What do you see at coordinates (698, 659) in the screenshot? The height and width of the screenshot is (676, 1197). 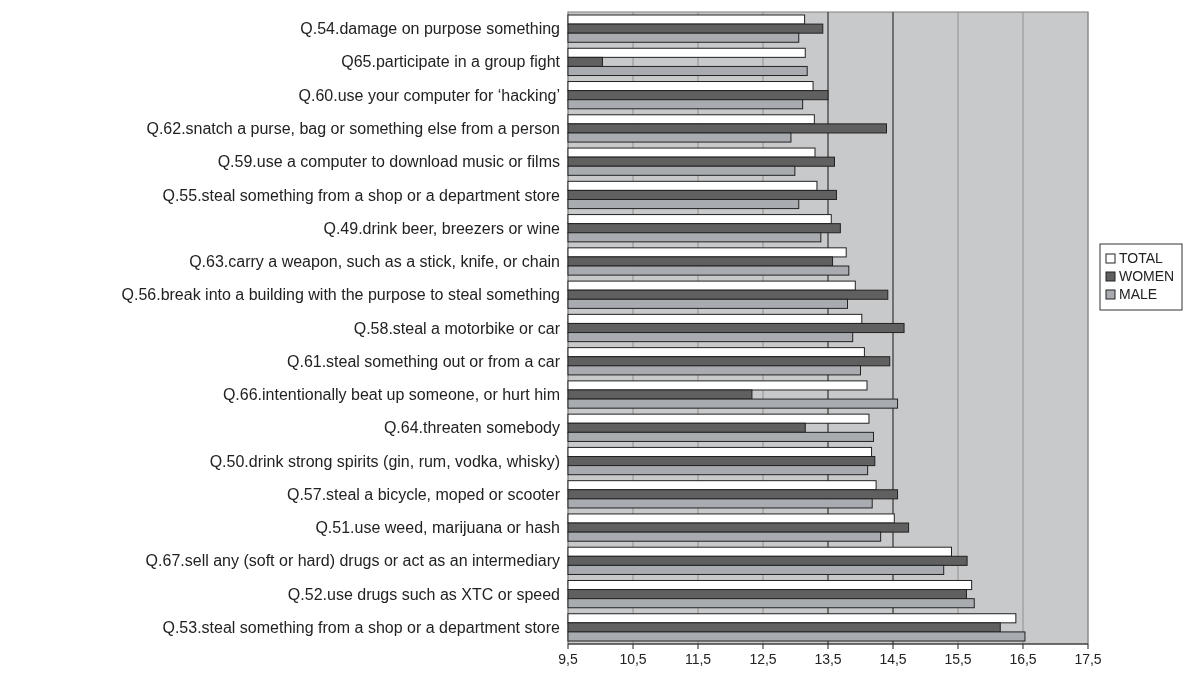 I see `x-tick-label: 11,5` at bounding box center [698, 659].